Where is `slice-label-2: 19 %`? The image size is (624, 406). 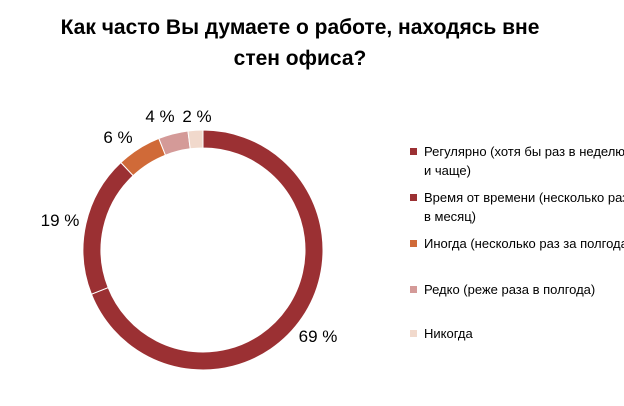
slice-label-2: 19 % is located at coordinates (60, 220).